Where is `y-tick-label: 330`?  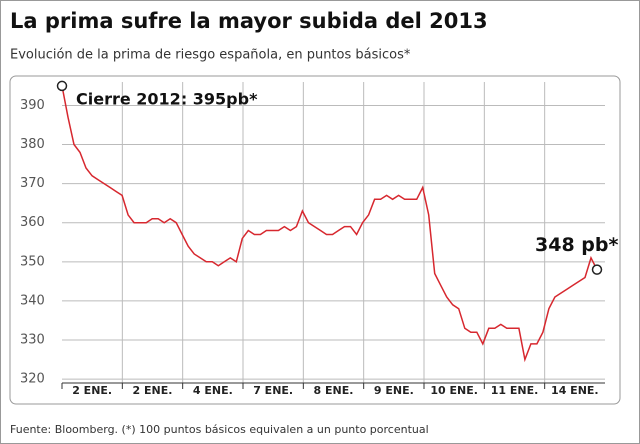 y-tick-label: 330 is located at coordinates (32, 340).